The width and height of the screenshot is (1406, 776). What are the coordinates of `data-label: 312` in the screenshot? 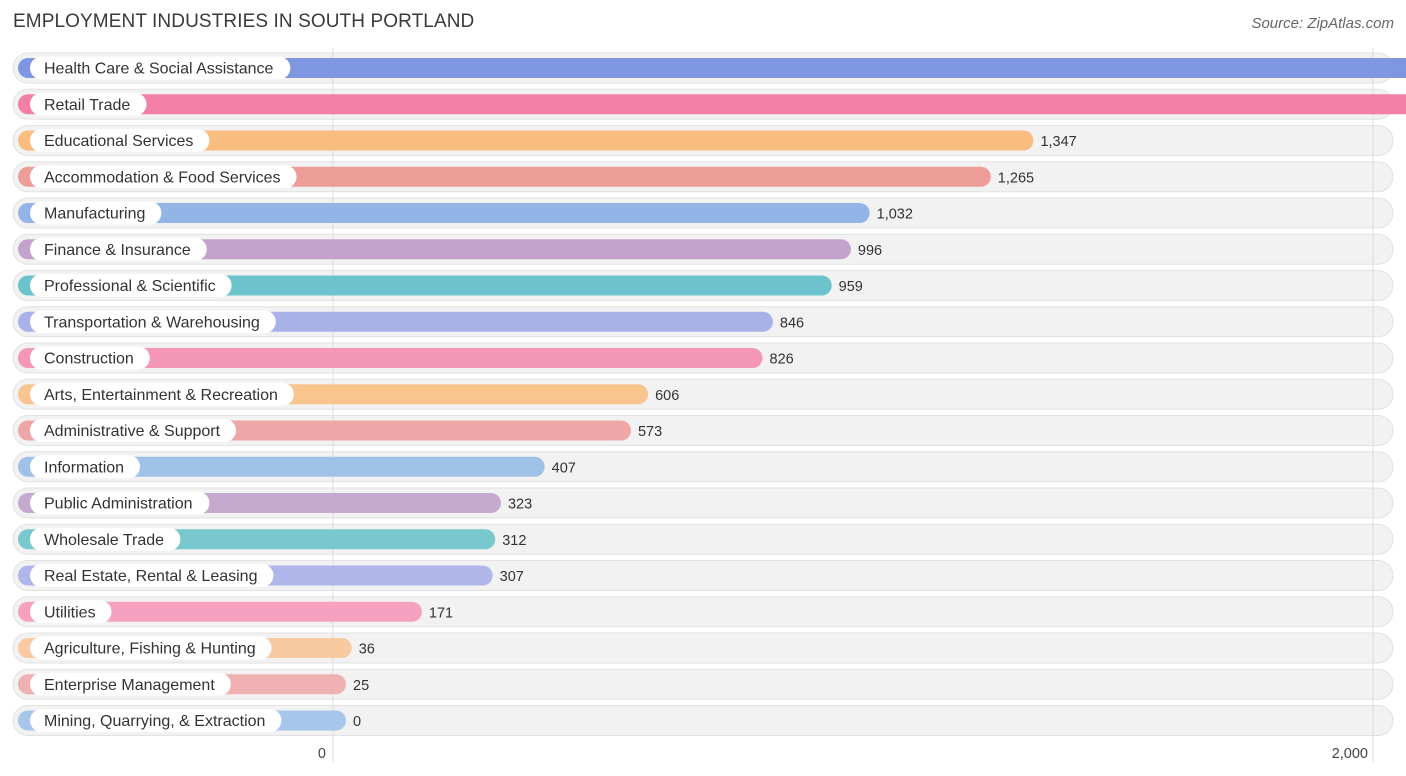 It's located at (514, 541).